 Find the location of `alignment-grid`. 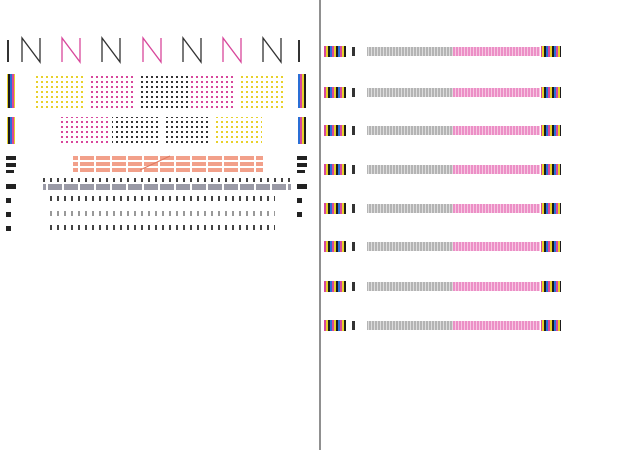

alignment-grid is located at coordinates (168, 164).